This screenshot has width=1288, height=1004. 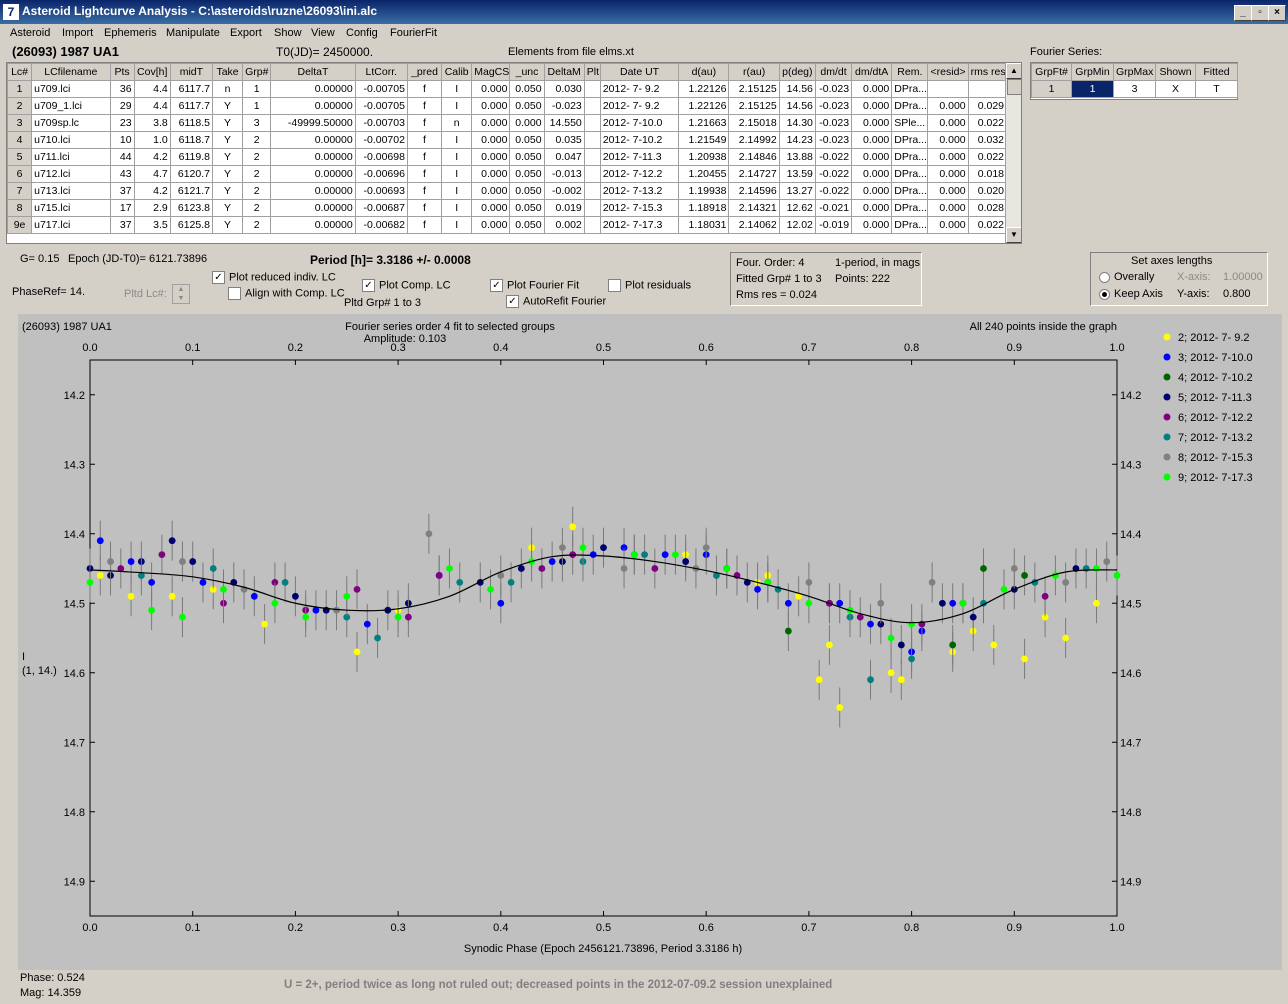 I want to click on table-cell: 1.22126, so click(x=704, y=106).